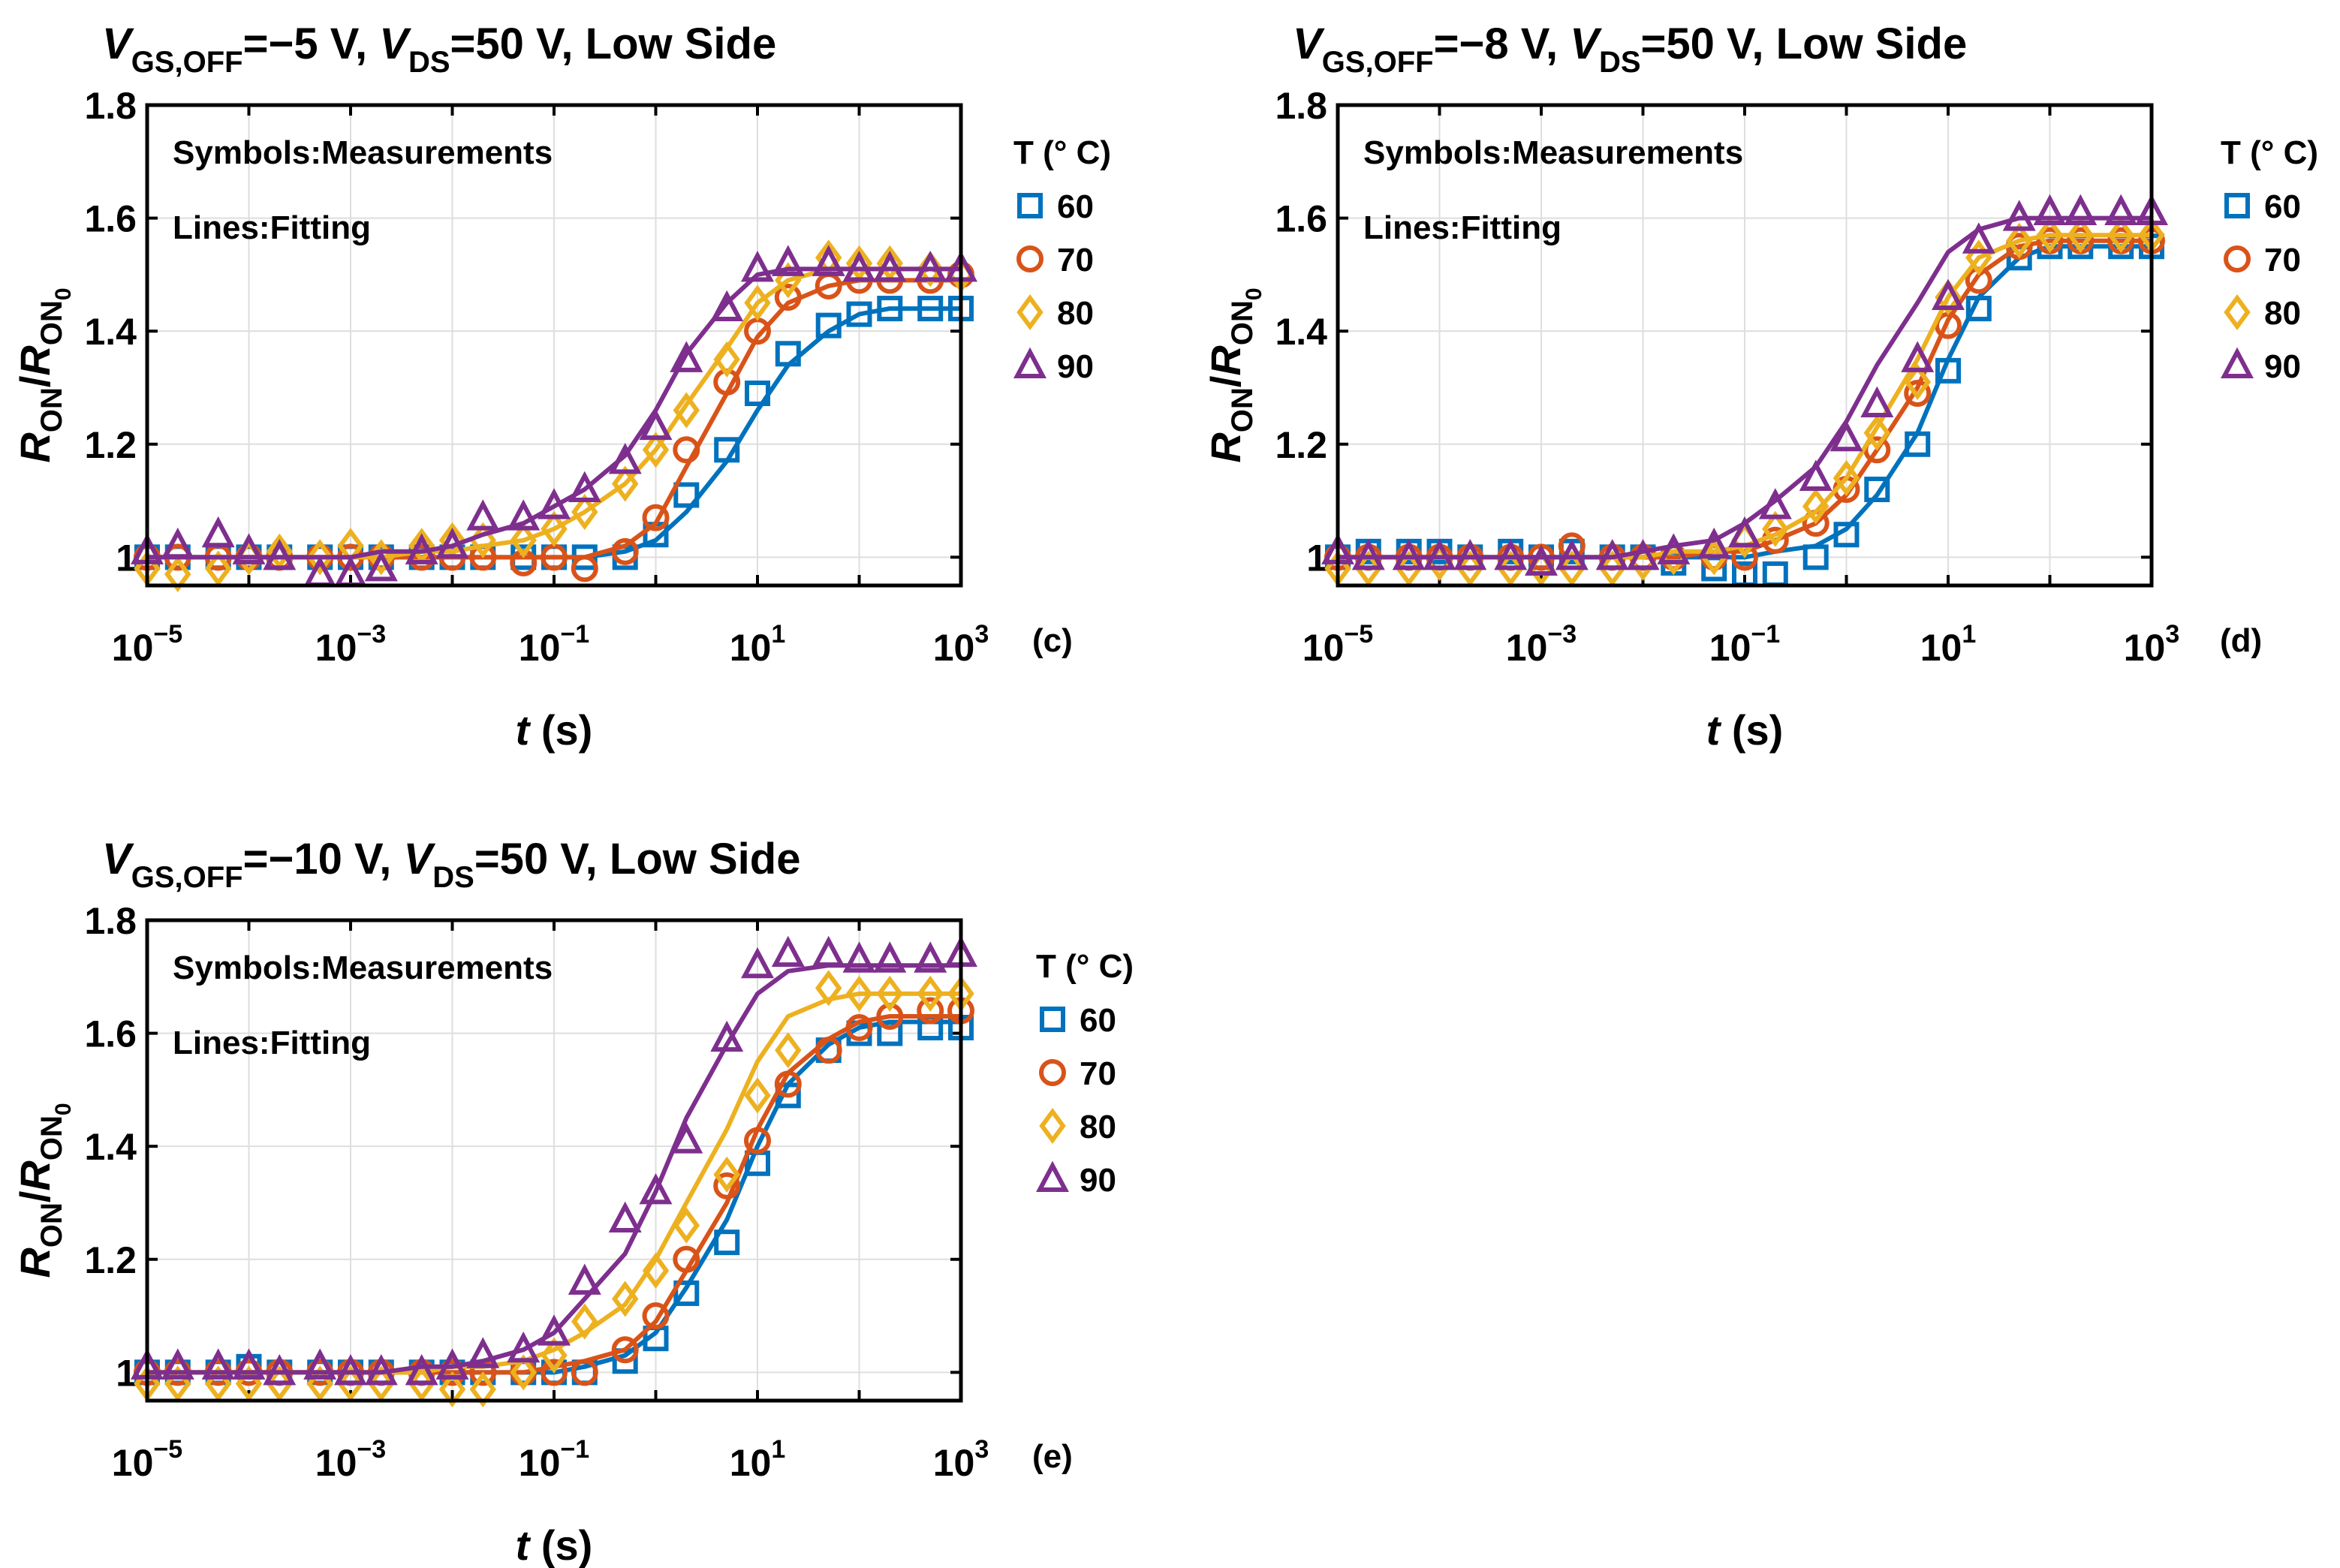 The image size is (2340, 1568). Describe the element at coordinates (363, 968) in the screenshot. I see `plot-annotation: Symbols:Measurements` at that location.